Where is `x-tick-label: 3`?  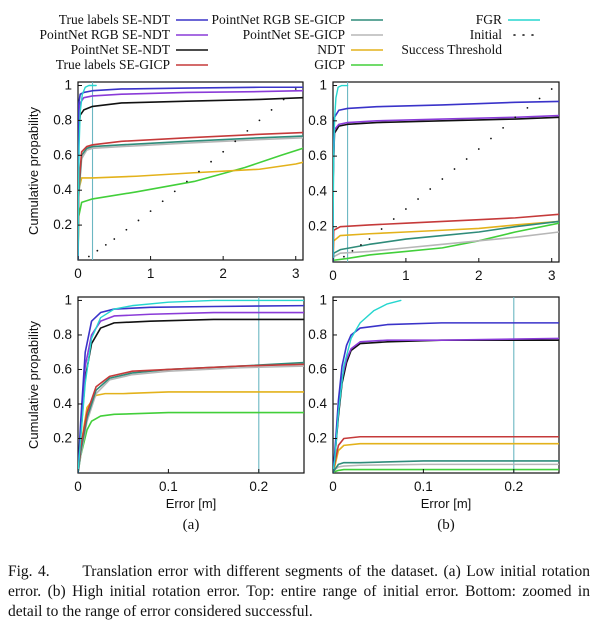
x-tick-label: 3 is located at coordinates (552, 275).